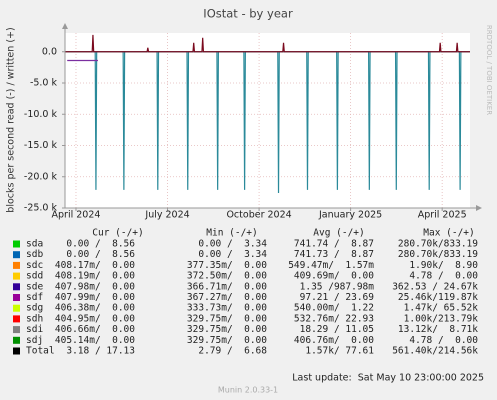 The height and width of the screenshot is (400, 497). I want to click on y-tick-label: 0.0, so click(49, 51).